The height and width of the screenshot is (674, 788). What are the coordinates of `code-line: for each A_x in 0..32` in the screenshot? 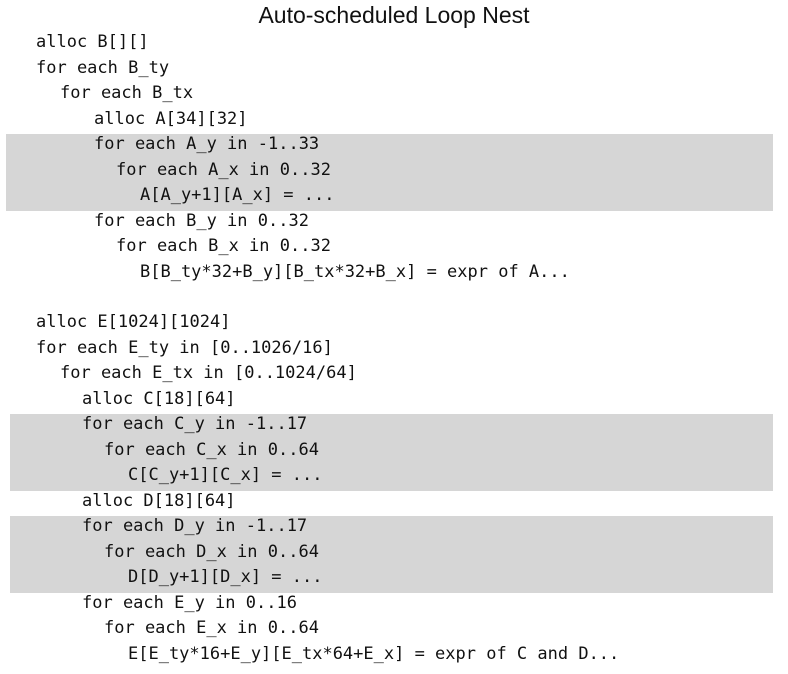 It's located at (223, 169).